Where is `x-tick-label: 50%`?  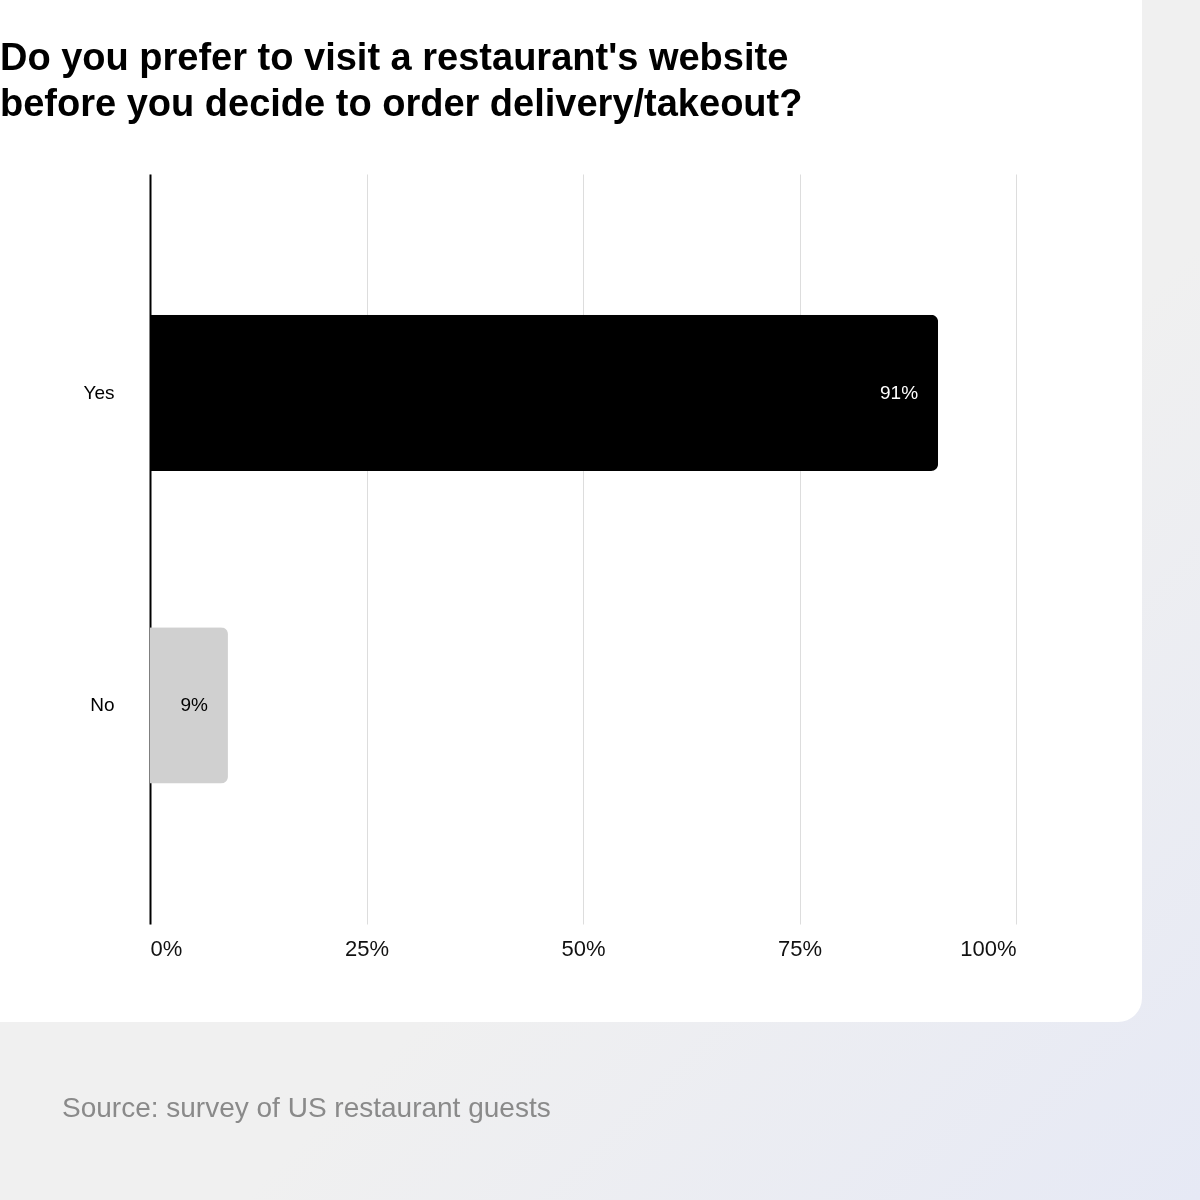
x-tick-label: 50% is located at coordinates (583, 948).